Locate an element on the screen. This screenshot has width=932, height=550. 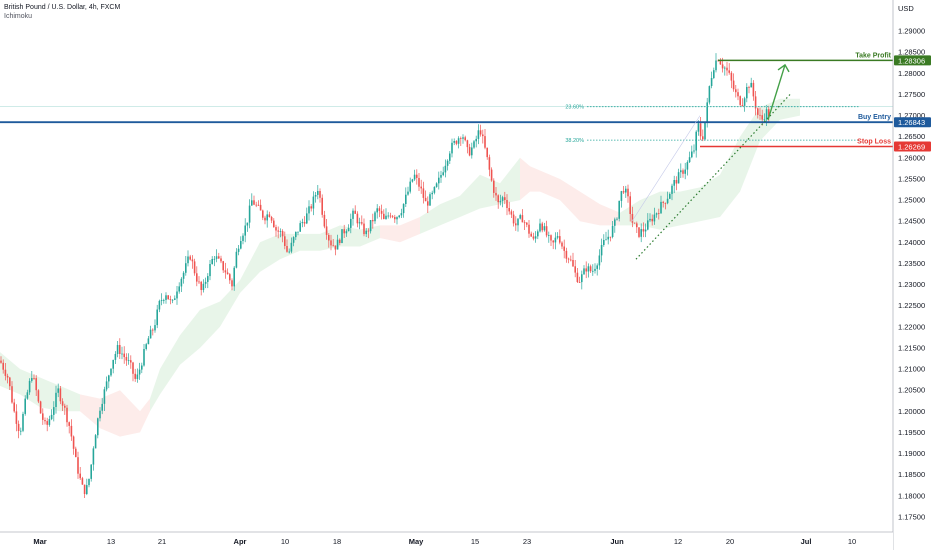
fib-label: 23.60% is located at coordinates (574, 108).